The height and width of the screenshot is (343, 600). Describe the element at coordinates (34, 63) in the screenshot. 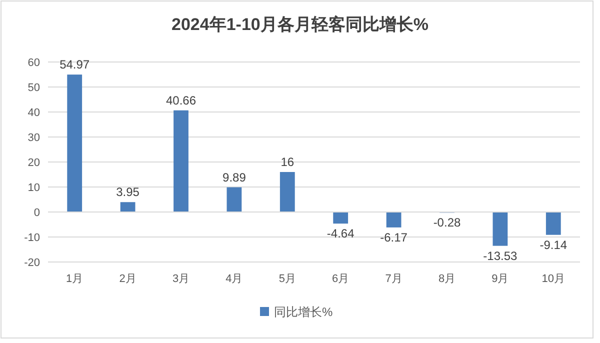

I see `y-tick-label: 60` at that location.